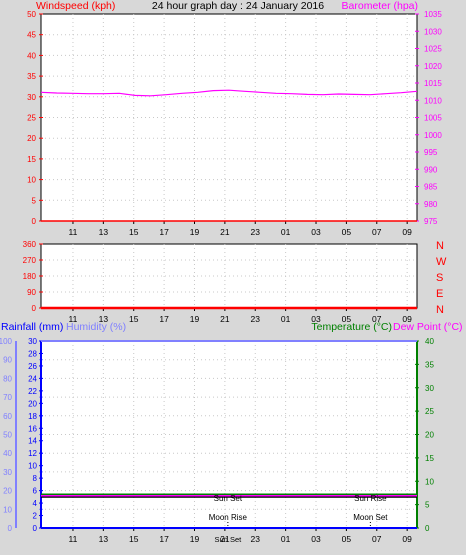 The height and width of the screenshot is (555, 466). What do you see at coordinates (7, 491) in the screenshot?
I see `humidity-tick-label: 20` at bounding box center [7, 491].